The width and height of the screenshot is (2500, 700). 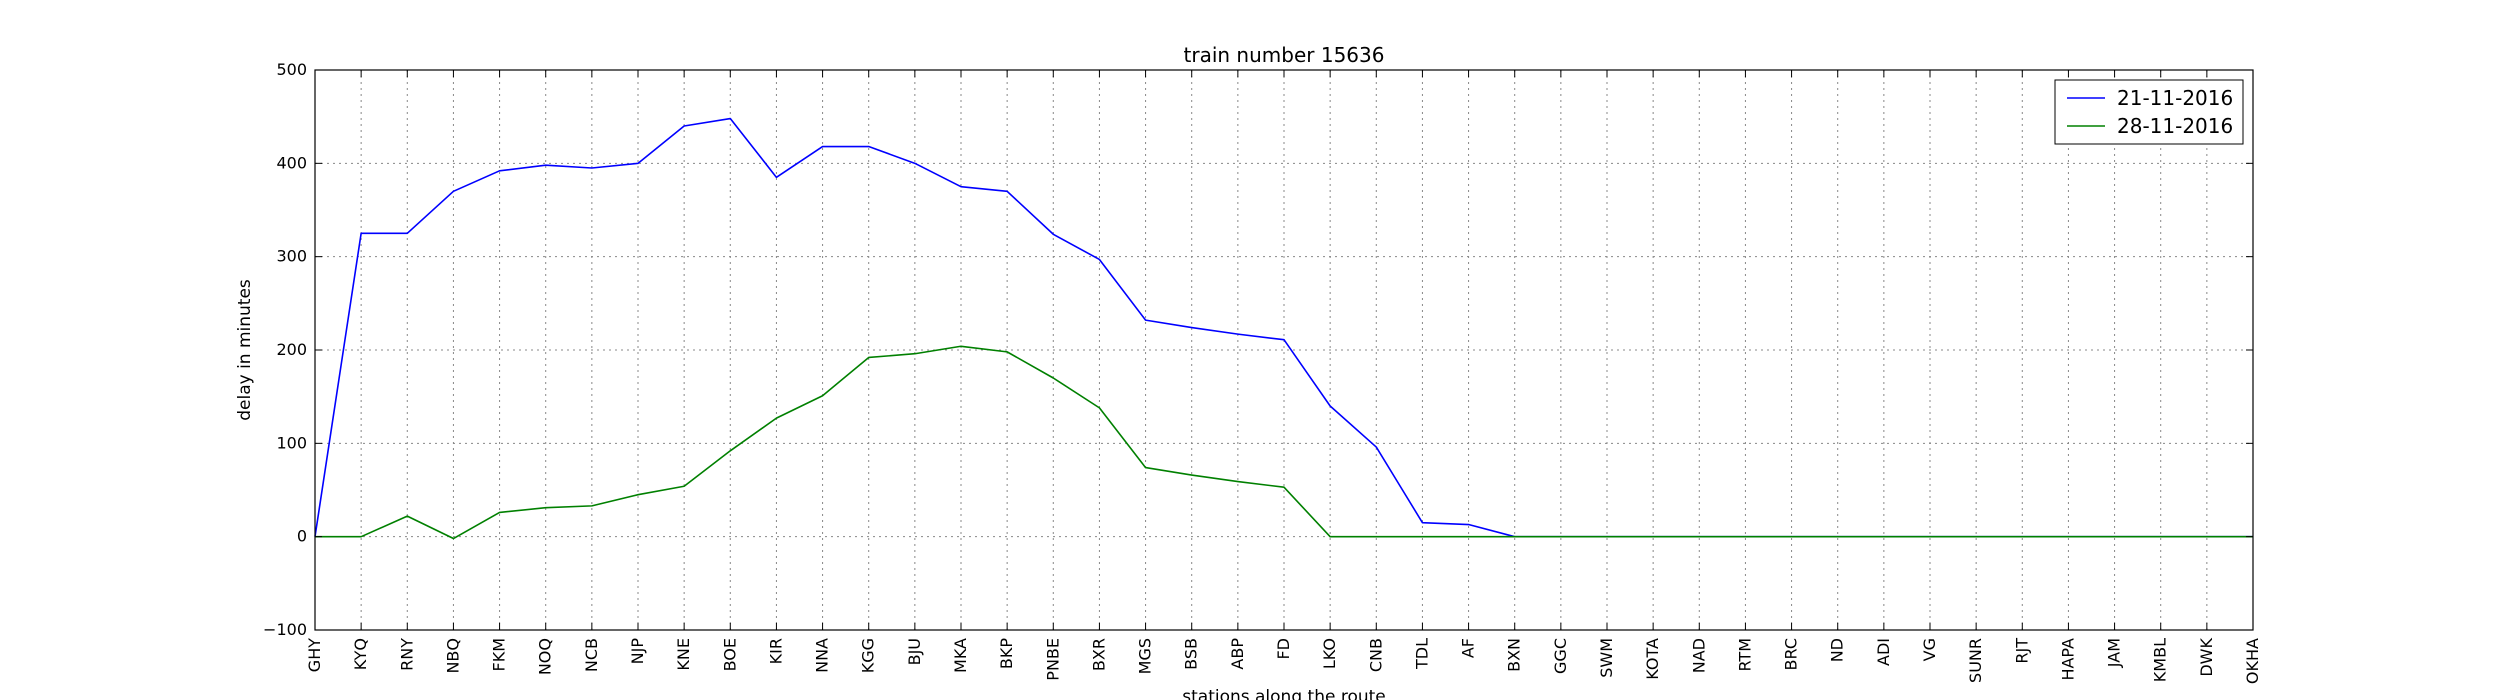 I want to click on x-tick-label: RNY, so click(x=406, y=654).